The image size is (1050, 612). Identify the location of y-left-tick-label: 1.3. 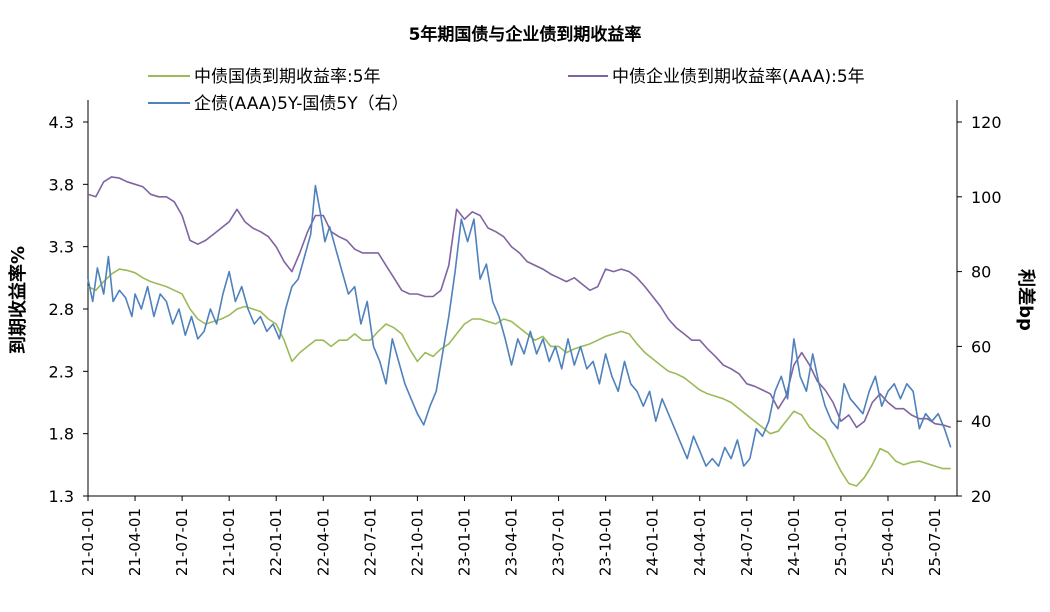
(61, 496).